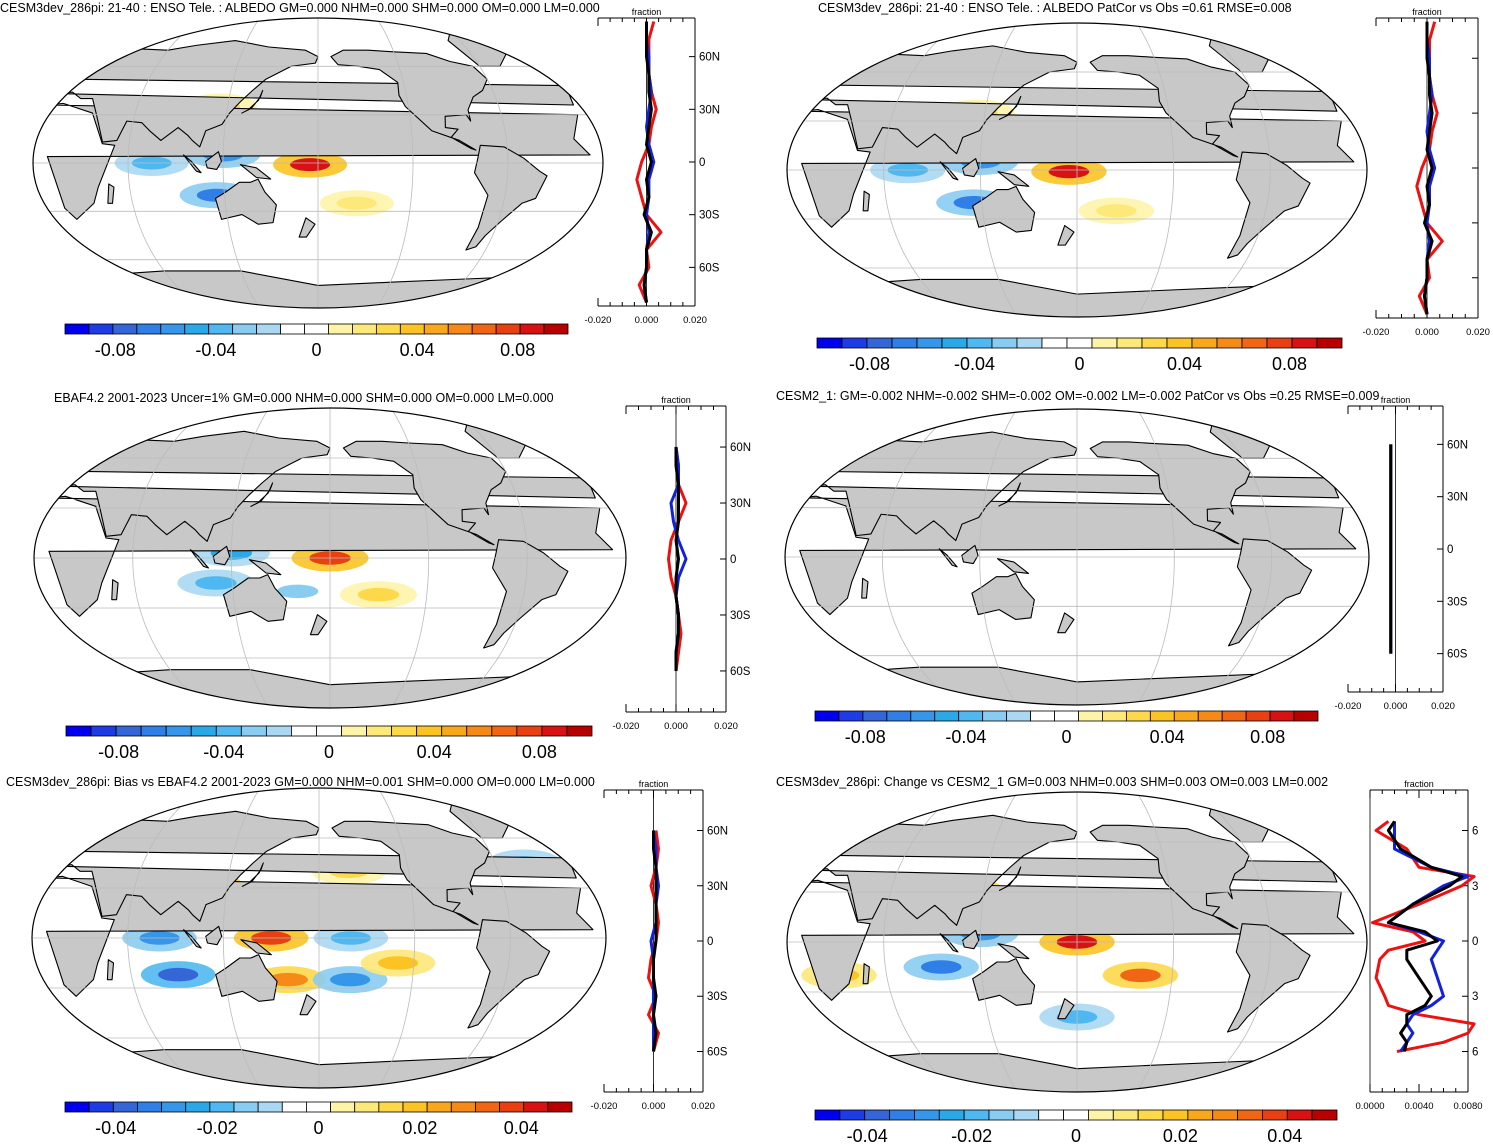 The image size is (1493, 1144). Describe the element at coordinates (398, 963) in the screenshot. I see `anomaly-se-pacific` at that location.